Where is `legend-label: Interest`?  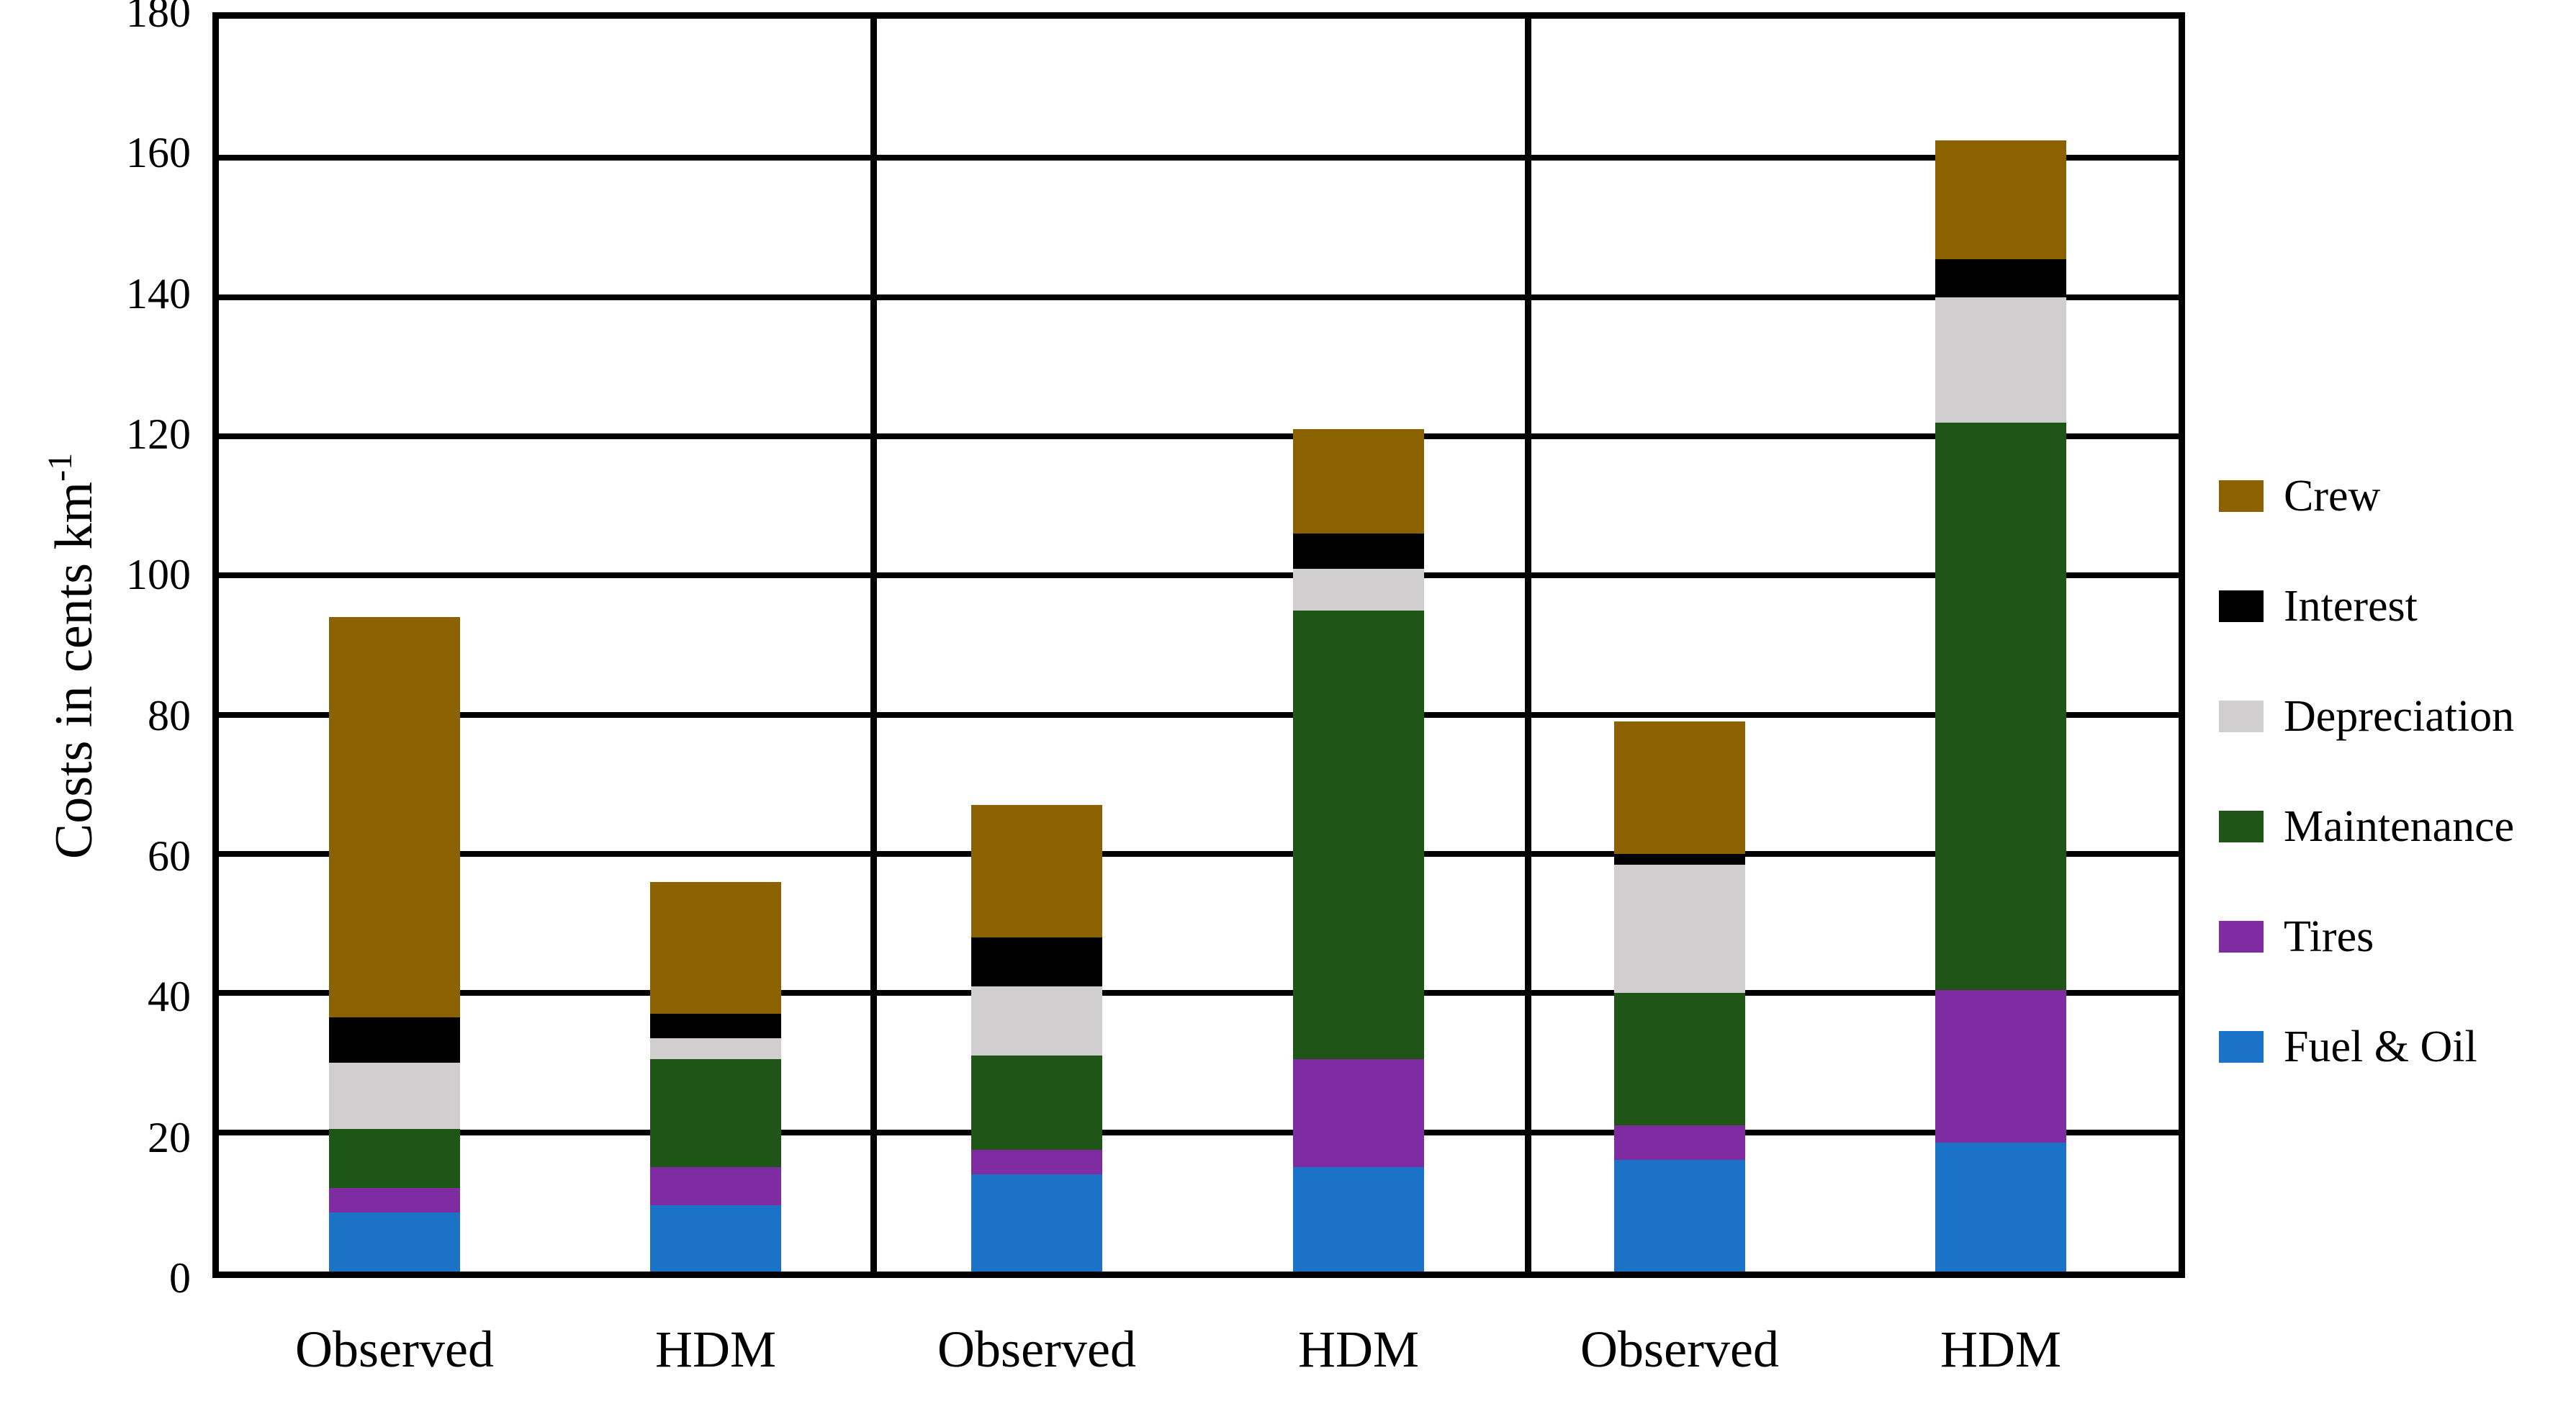 legend-label: Interest is located at coordinates (2351, 606).